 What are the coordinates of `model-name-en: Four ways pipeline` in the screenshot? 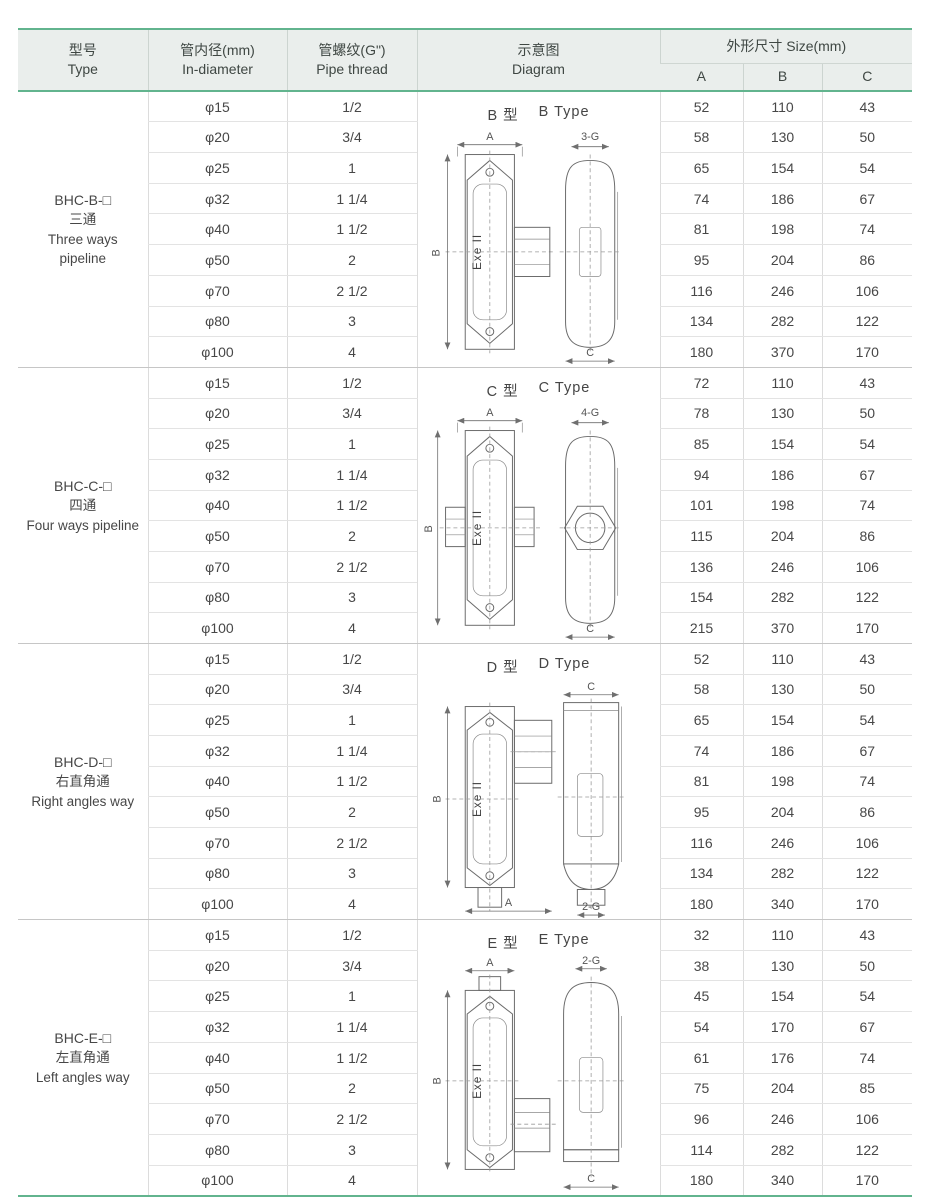 It's located at (83, 525).